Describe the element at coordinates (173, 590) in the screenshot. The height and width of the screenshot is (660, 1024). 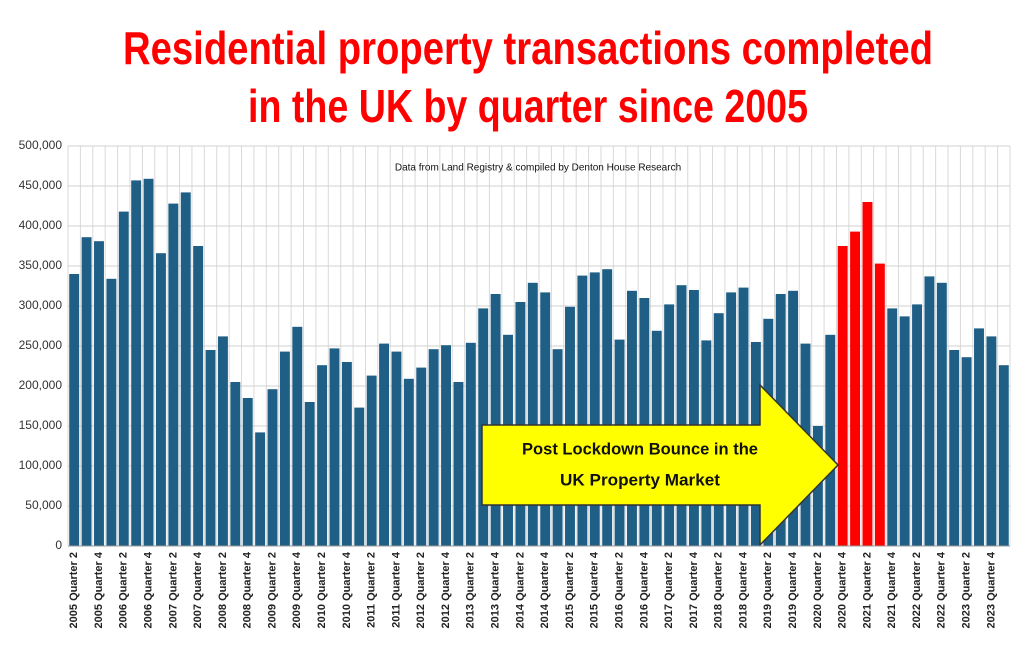
I see `x-tick-label: 2007 Quarter 2` at that location.